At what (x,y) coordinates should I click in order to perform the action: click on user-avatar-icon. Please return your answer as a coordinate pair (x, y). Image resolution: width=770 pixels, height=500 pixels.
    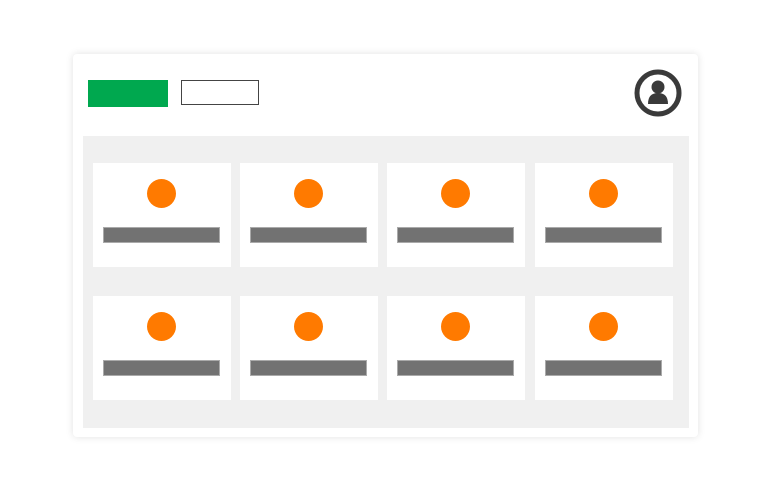
    Looking at the image, I should click on (658, 94).